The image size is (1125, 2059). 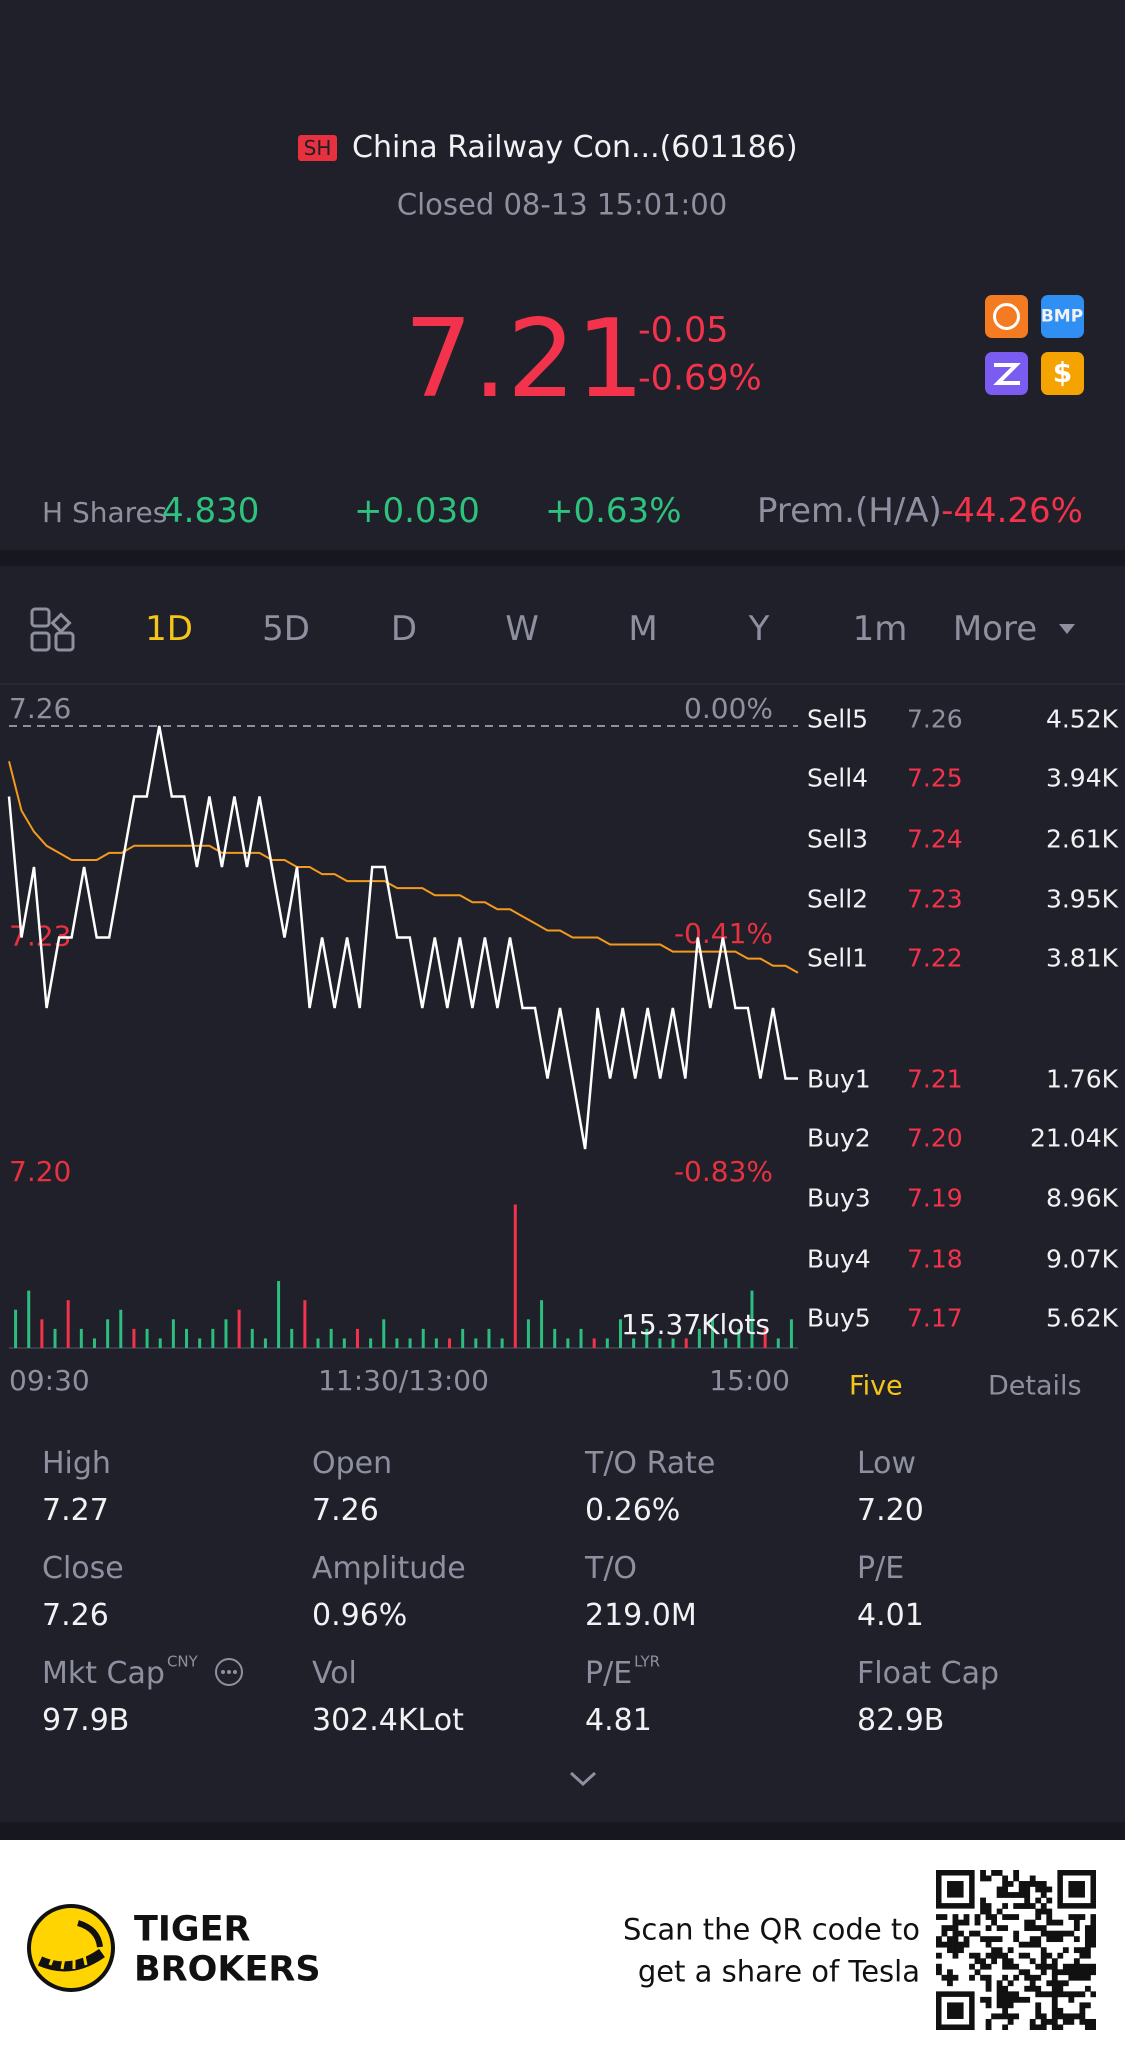 What do you see at coordinates (838, 778) in the screenshot?
I see `book-label: Sell4` at bounding box center [838, 778].